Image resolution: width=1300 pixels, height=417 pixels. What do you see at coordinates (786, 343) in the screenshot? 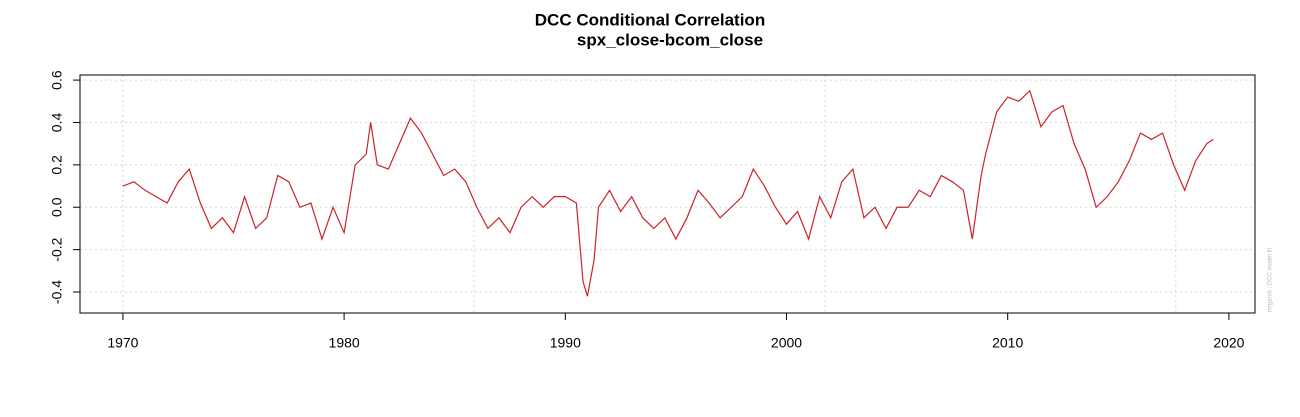
I see `x-tick-label: 2000` at bounding box center [786, 343].